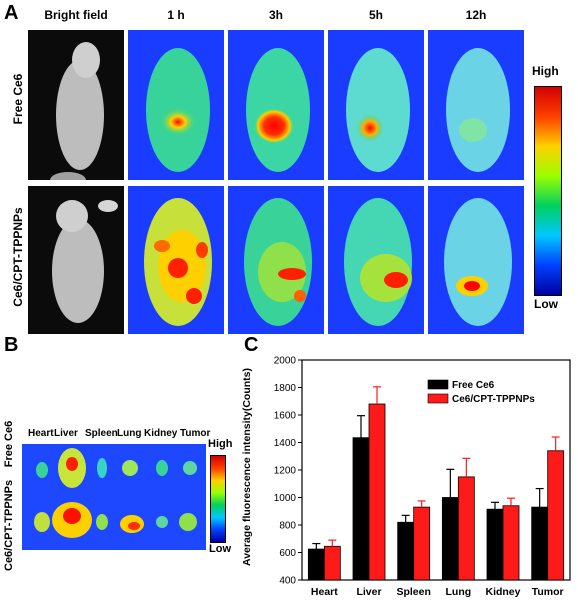  What do you see at coordinates (275, 15) in the screenshot?
I see `column-header-3h: 3h` at bounding box center [275, 15].